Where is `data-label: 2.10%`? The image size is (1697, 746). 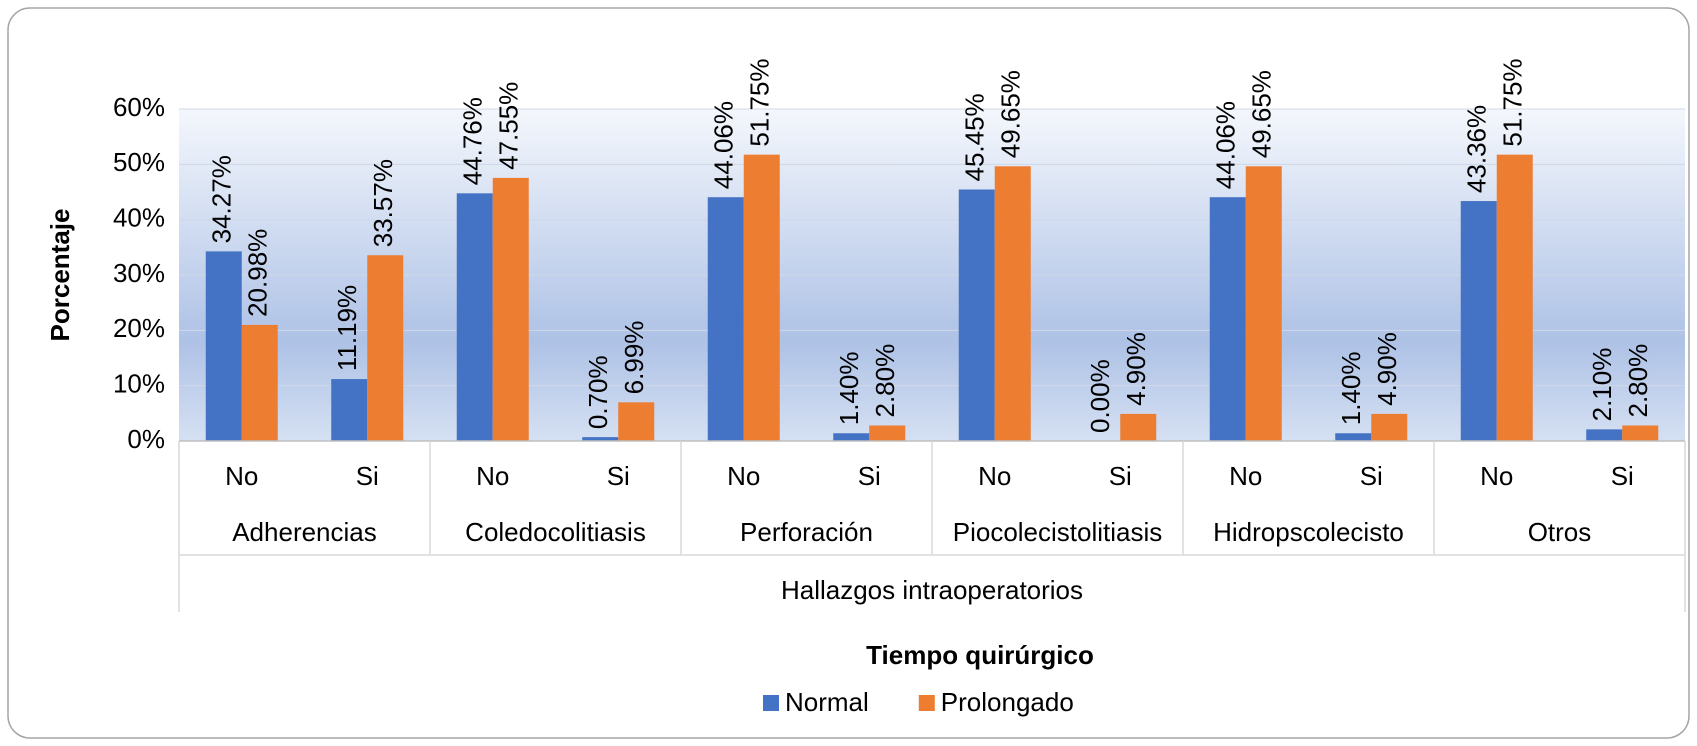 data-label: 2.10% is located at coordinates (1602, 385).